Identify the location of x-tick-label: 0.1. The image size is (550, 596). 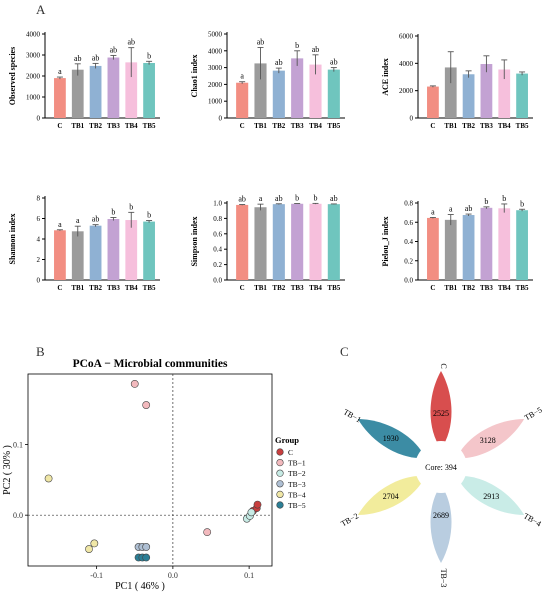
(249, 575).